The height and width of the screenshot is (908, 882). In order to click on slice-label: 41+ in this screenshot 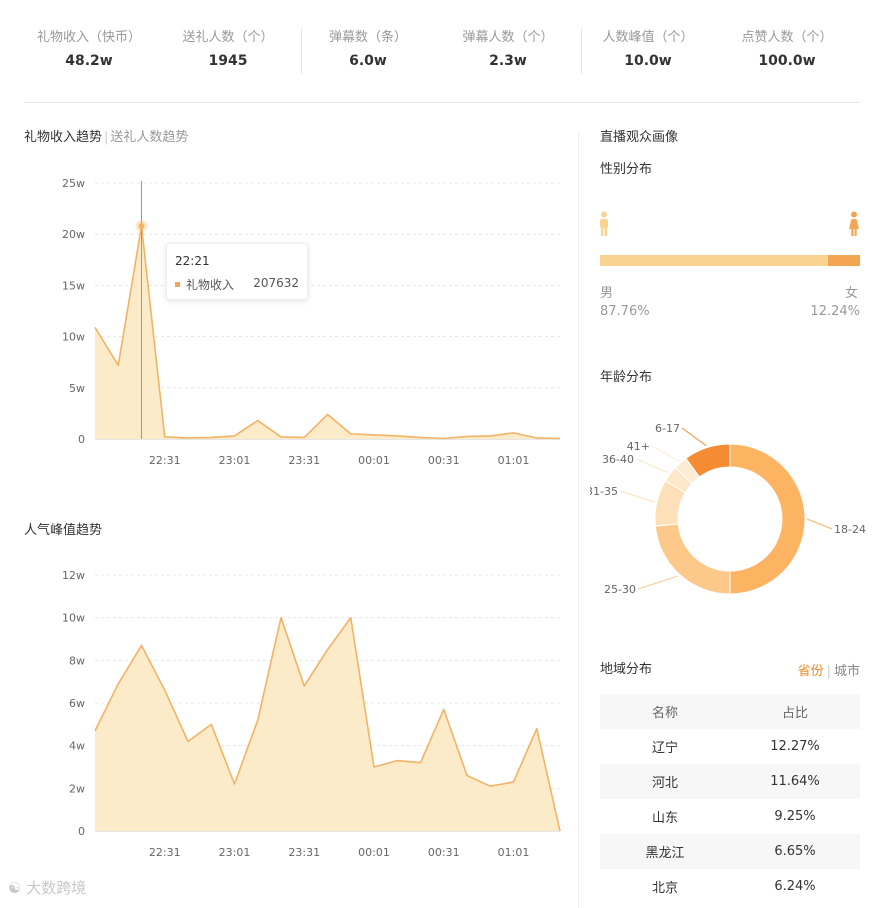, I will do `click(638, 446)`.